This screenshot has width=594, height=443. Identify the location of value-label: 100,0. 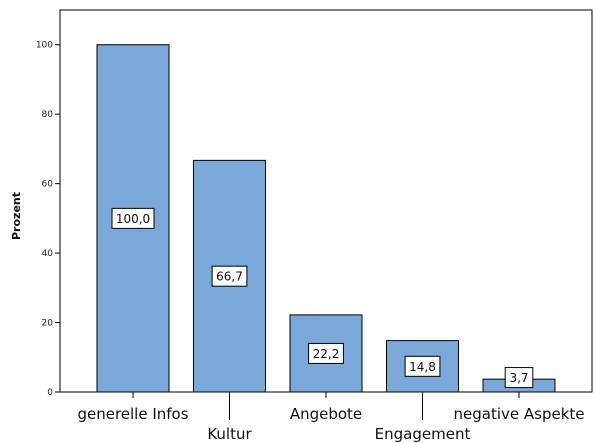
(133, 219).